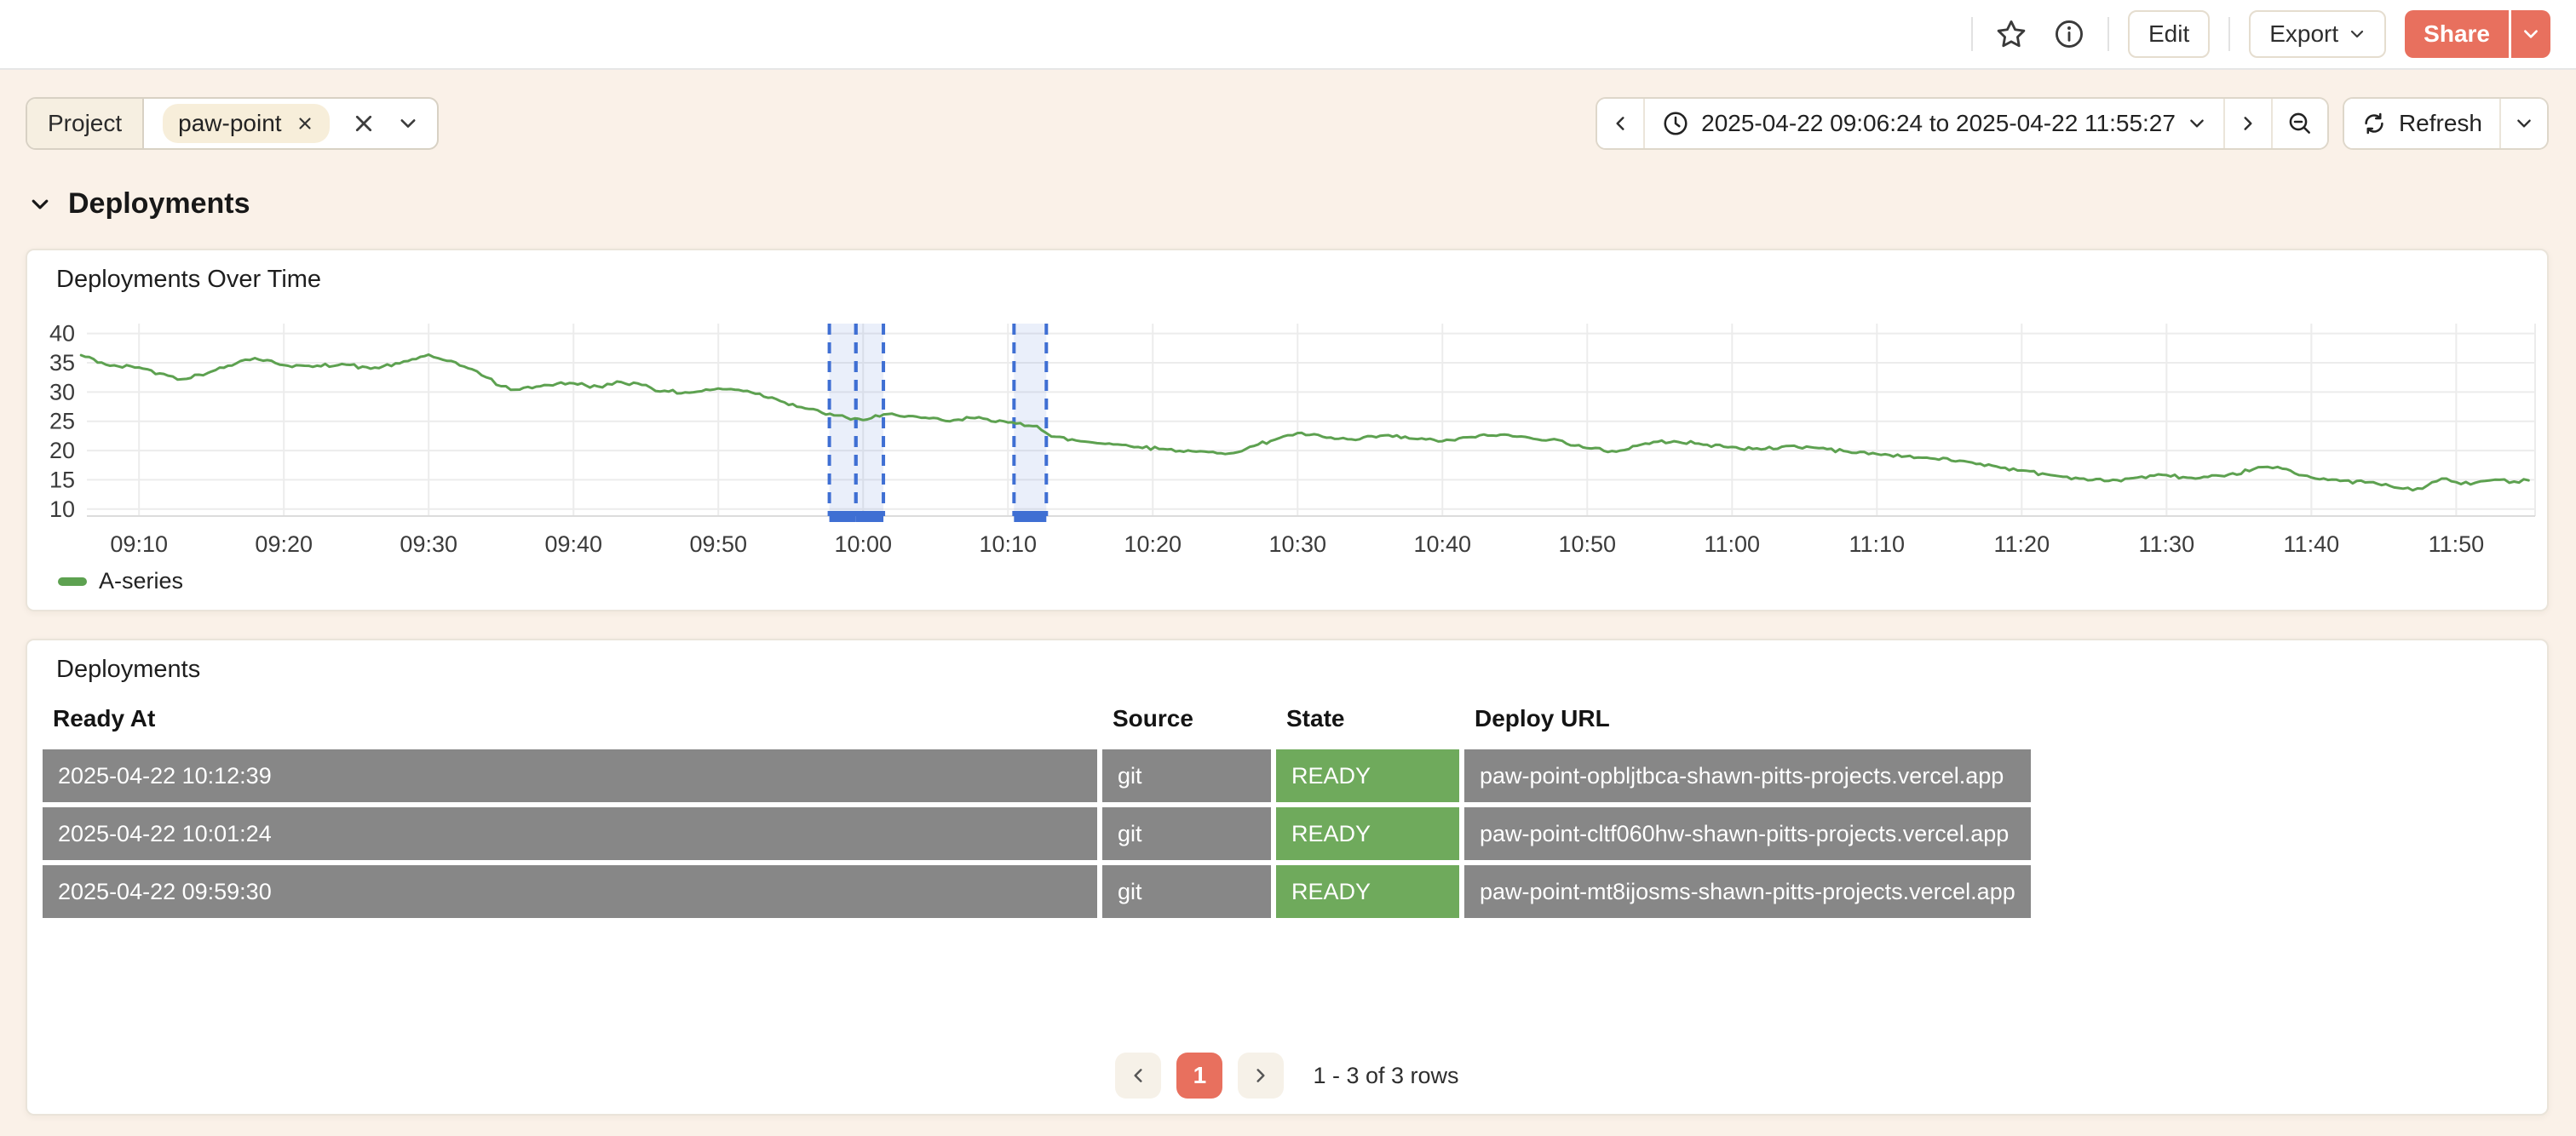  I want to click on chart-legend: A-series, so click(120, 581).